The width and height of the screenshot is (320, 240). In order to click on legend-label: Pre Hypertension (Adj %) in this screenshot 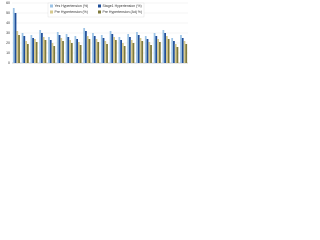, I will do `click(123, 12)`.